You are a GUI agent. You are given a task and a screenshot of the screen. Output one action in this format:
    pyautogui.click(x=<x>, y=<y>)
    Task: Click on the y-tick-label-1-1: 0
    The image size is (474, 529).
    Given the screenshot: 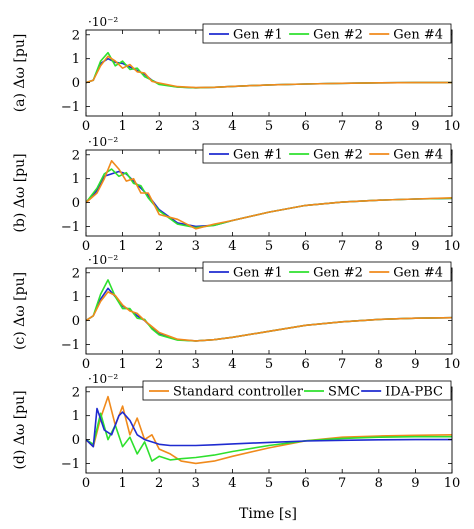 What is the action you would take?
    pyautogui.click(x=76, y=203)
    